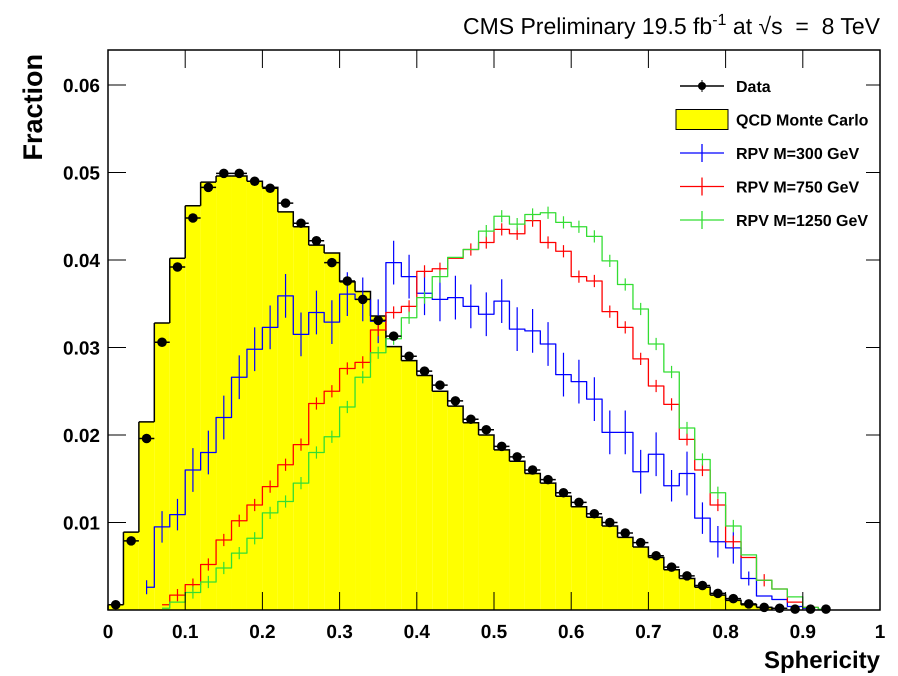 The height and width of the screenshot is (676, 898). Describe the element at coordinates (262, 632) in the screenshot. I see `x-tick-label: 0.2` at that location.